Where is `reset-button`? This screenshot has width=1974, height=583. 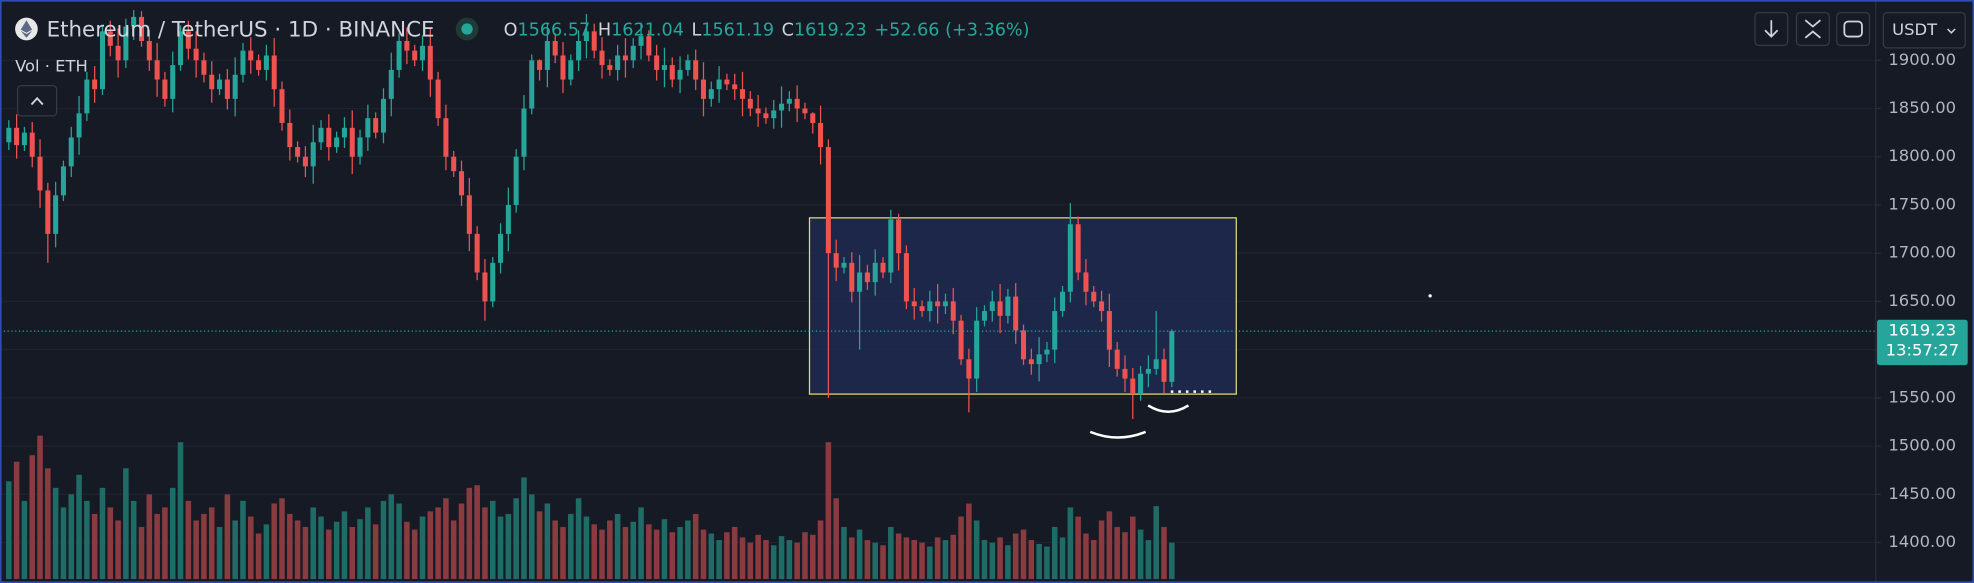
reset-button is located at coordinates (1853, 29).